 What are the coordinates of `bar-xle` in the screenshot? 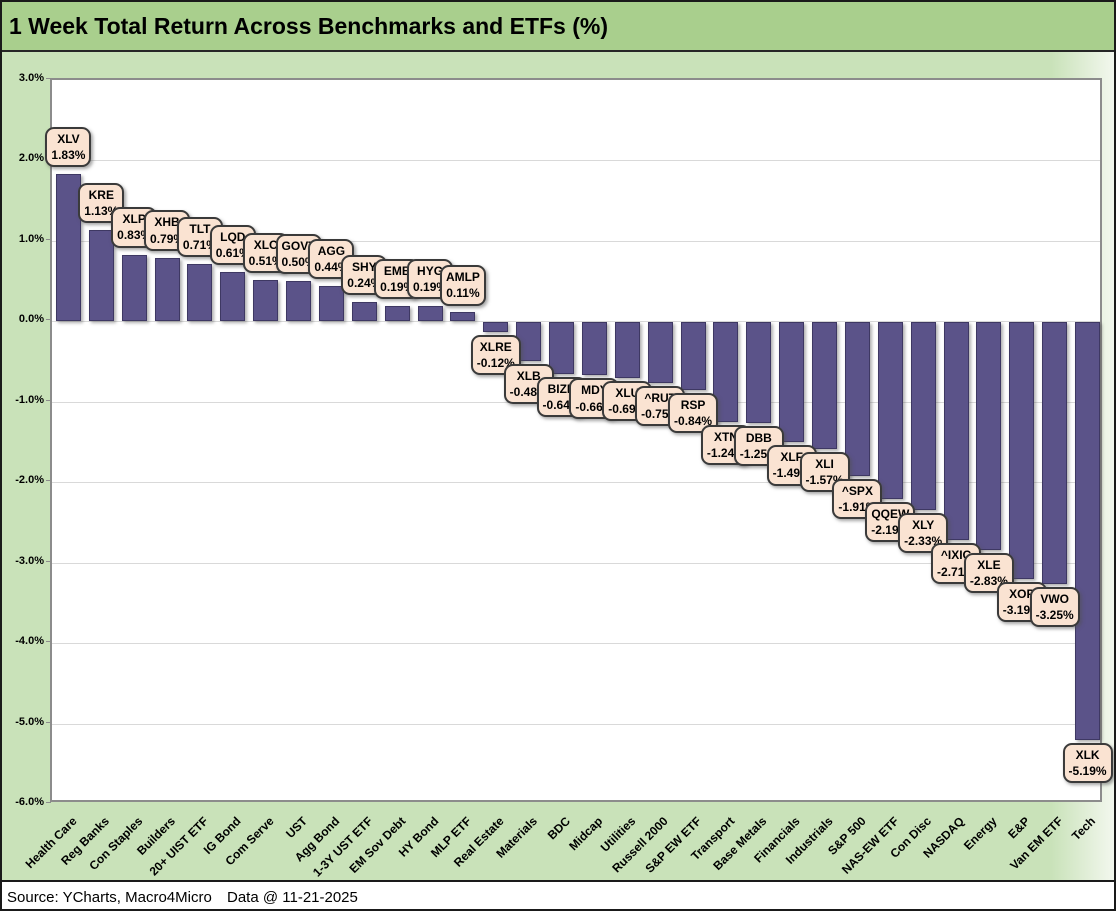 It's located at (989, 436).